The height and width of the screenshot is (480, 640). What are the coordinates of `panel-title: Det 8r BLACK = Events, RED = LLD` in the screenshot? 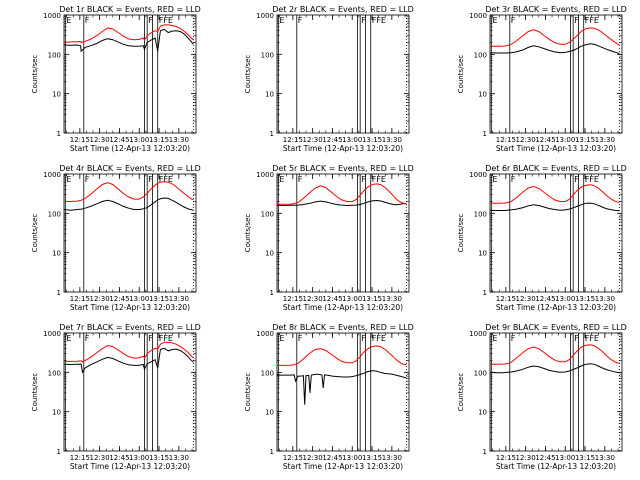 It's located at (343, 327).